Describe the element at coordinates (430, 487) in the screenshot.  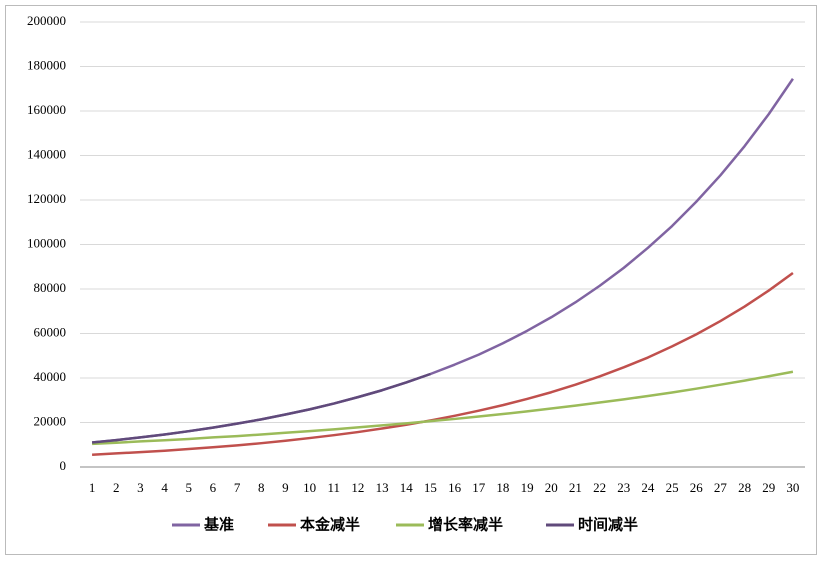
I see `x-tick-label: 15` at that location.